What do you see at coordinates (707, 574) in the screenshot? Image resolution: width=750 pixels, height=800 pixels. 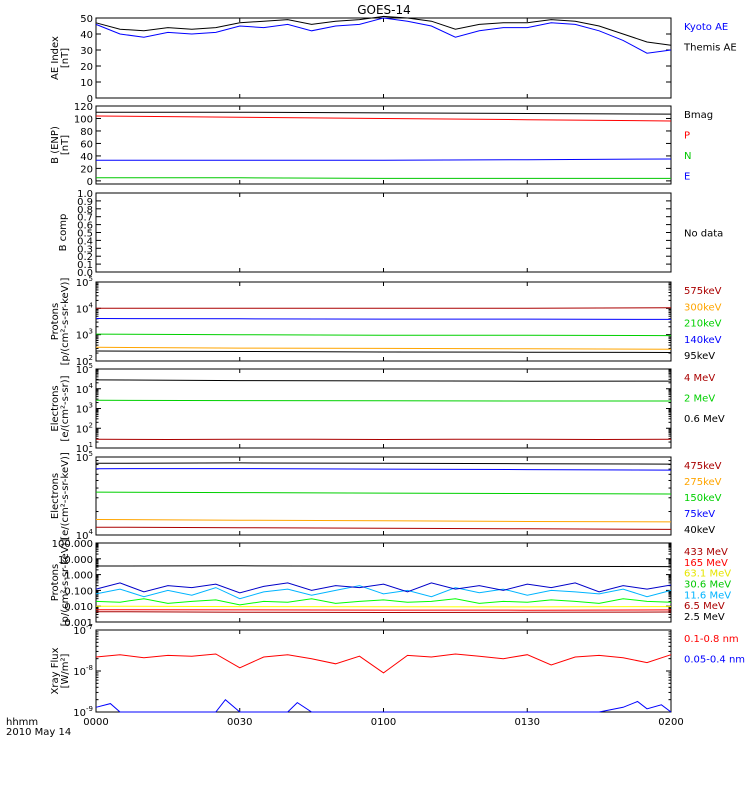 I see `legend-entry: 63.1 MeV` at bounding box center [707, 574].